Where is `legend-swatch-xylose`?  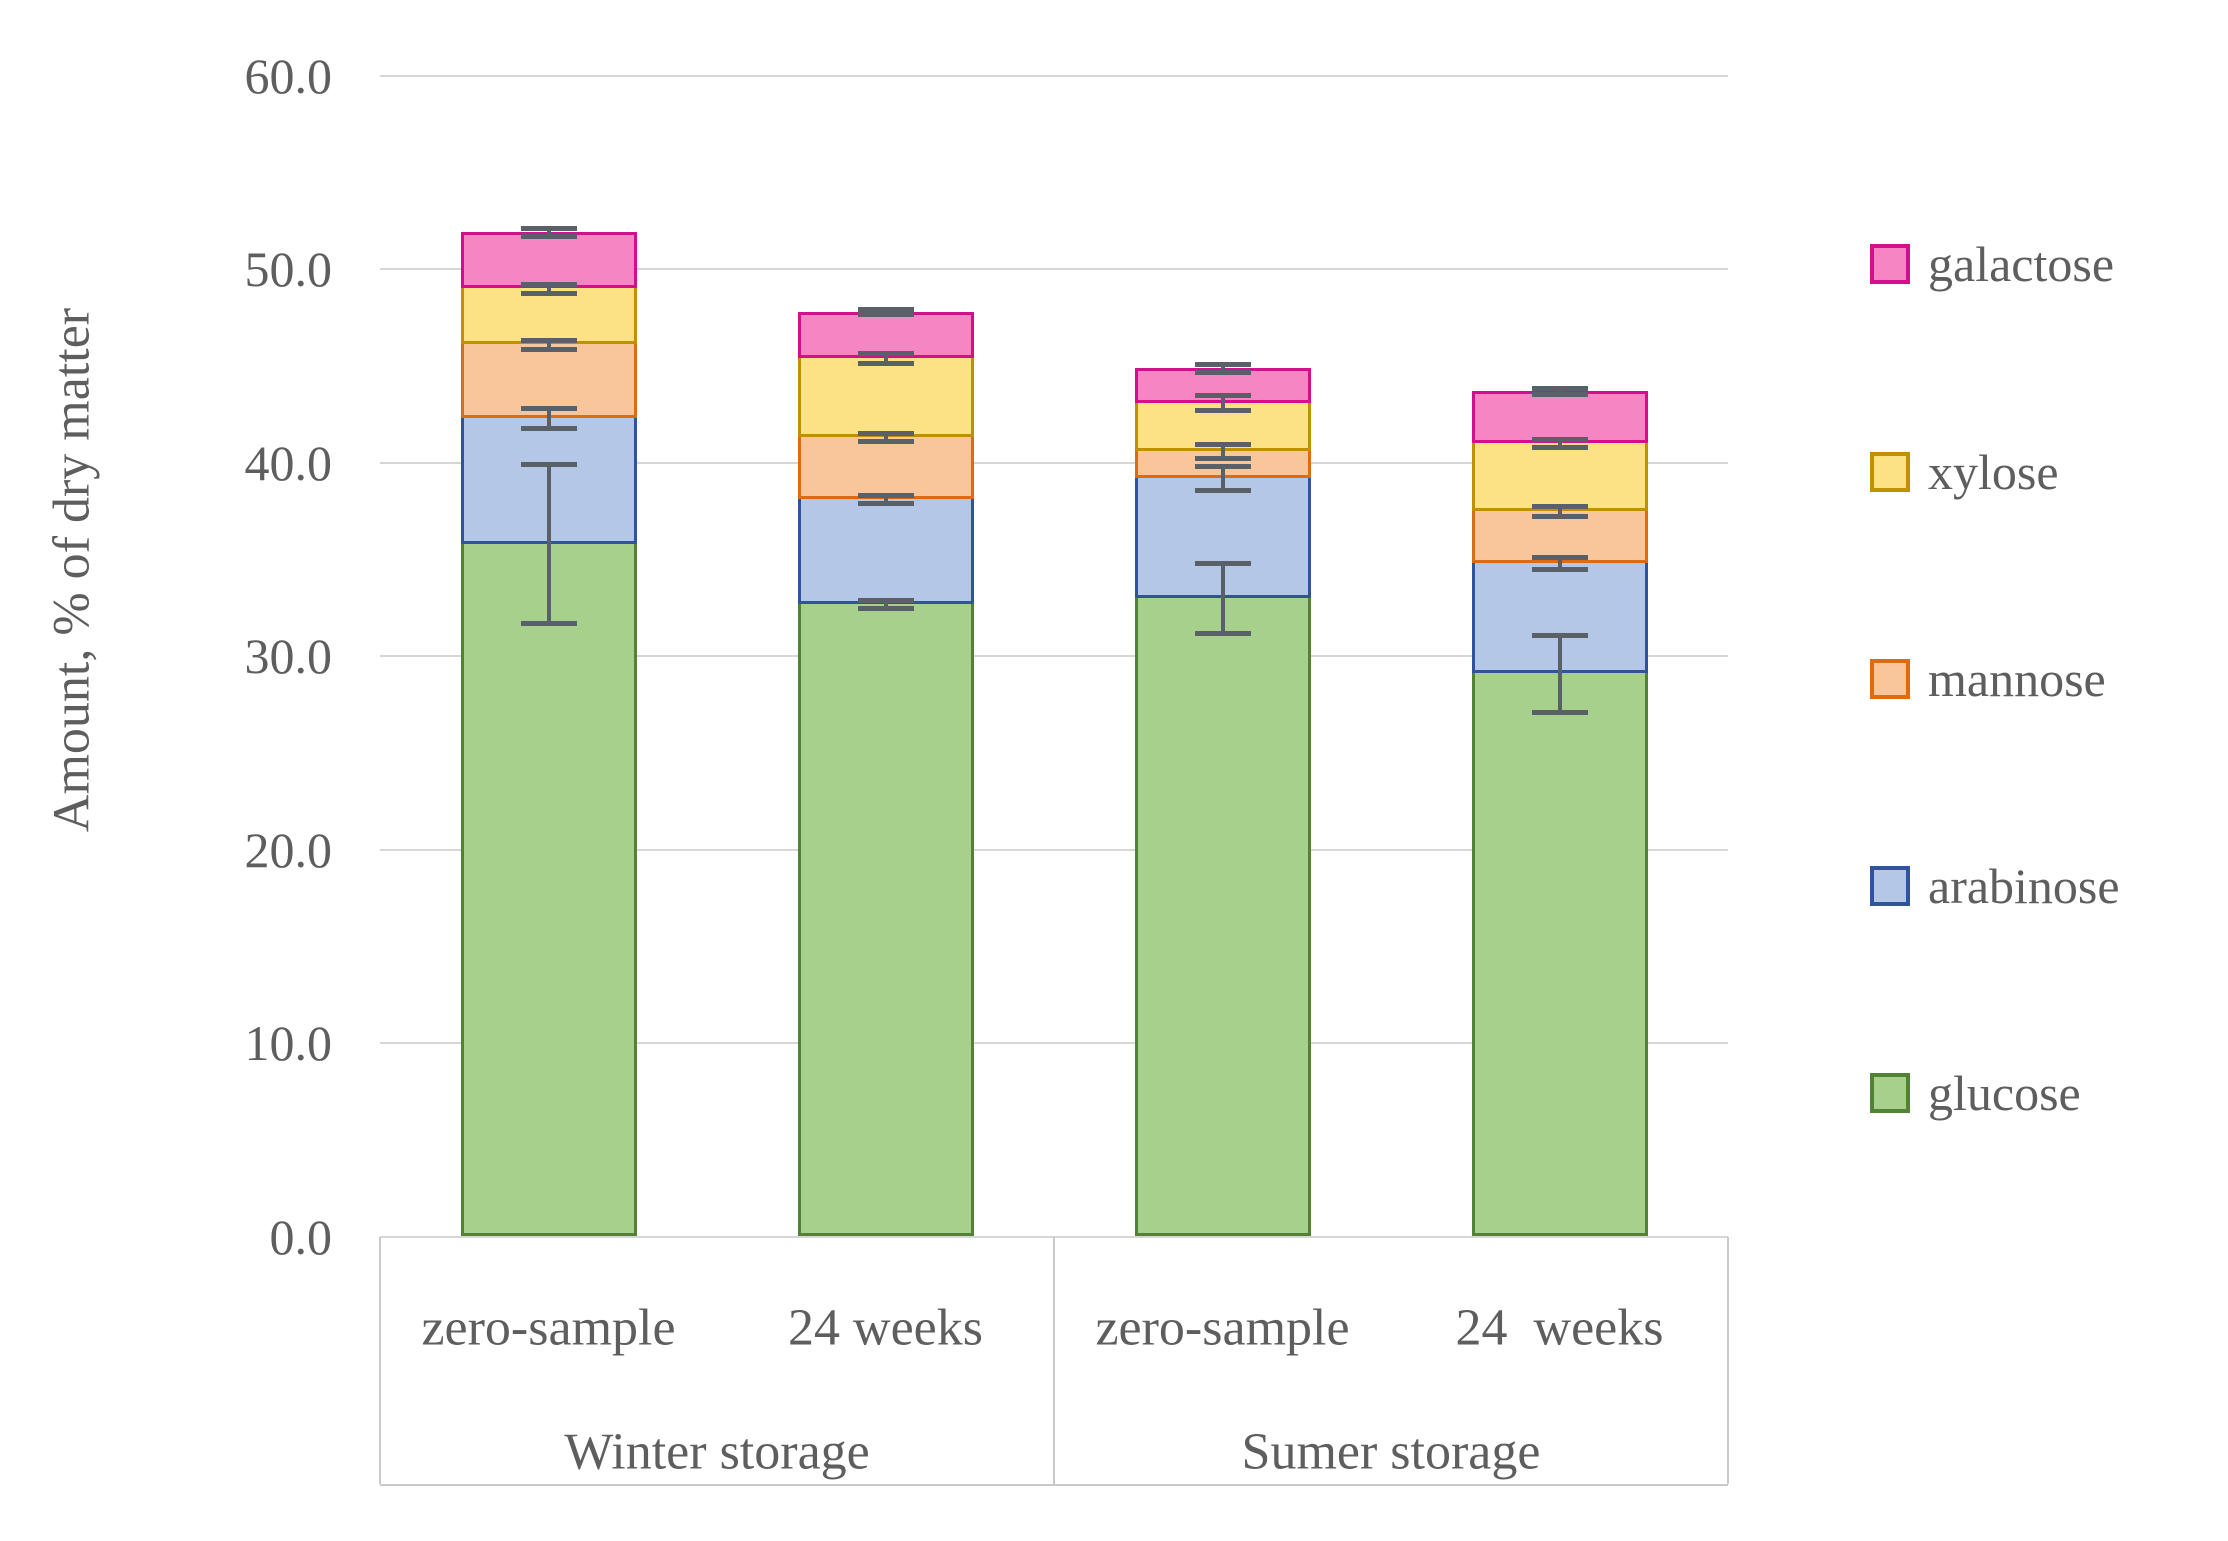
legend-swatch-xylose is located at coordinates (1890, 472).